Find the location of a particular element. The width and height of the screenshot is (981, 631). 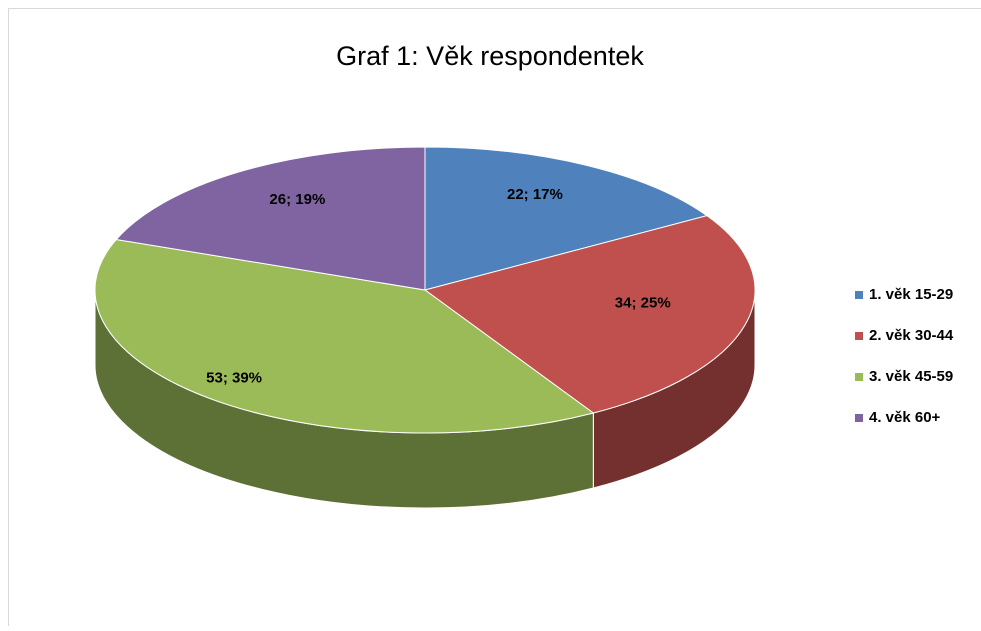

legend-label: 3. věk 45-59 is located at coordinates (911, 376).